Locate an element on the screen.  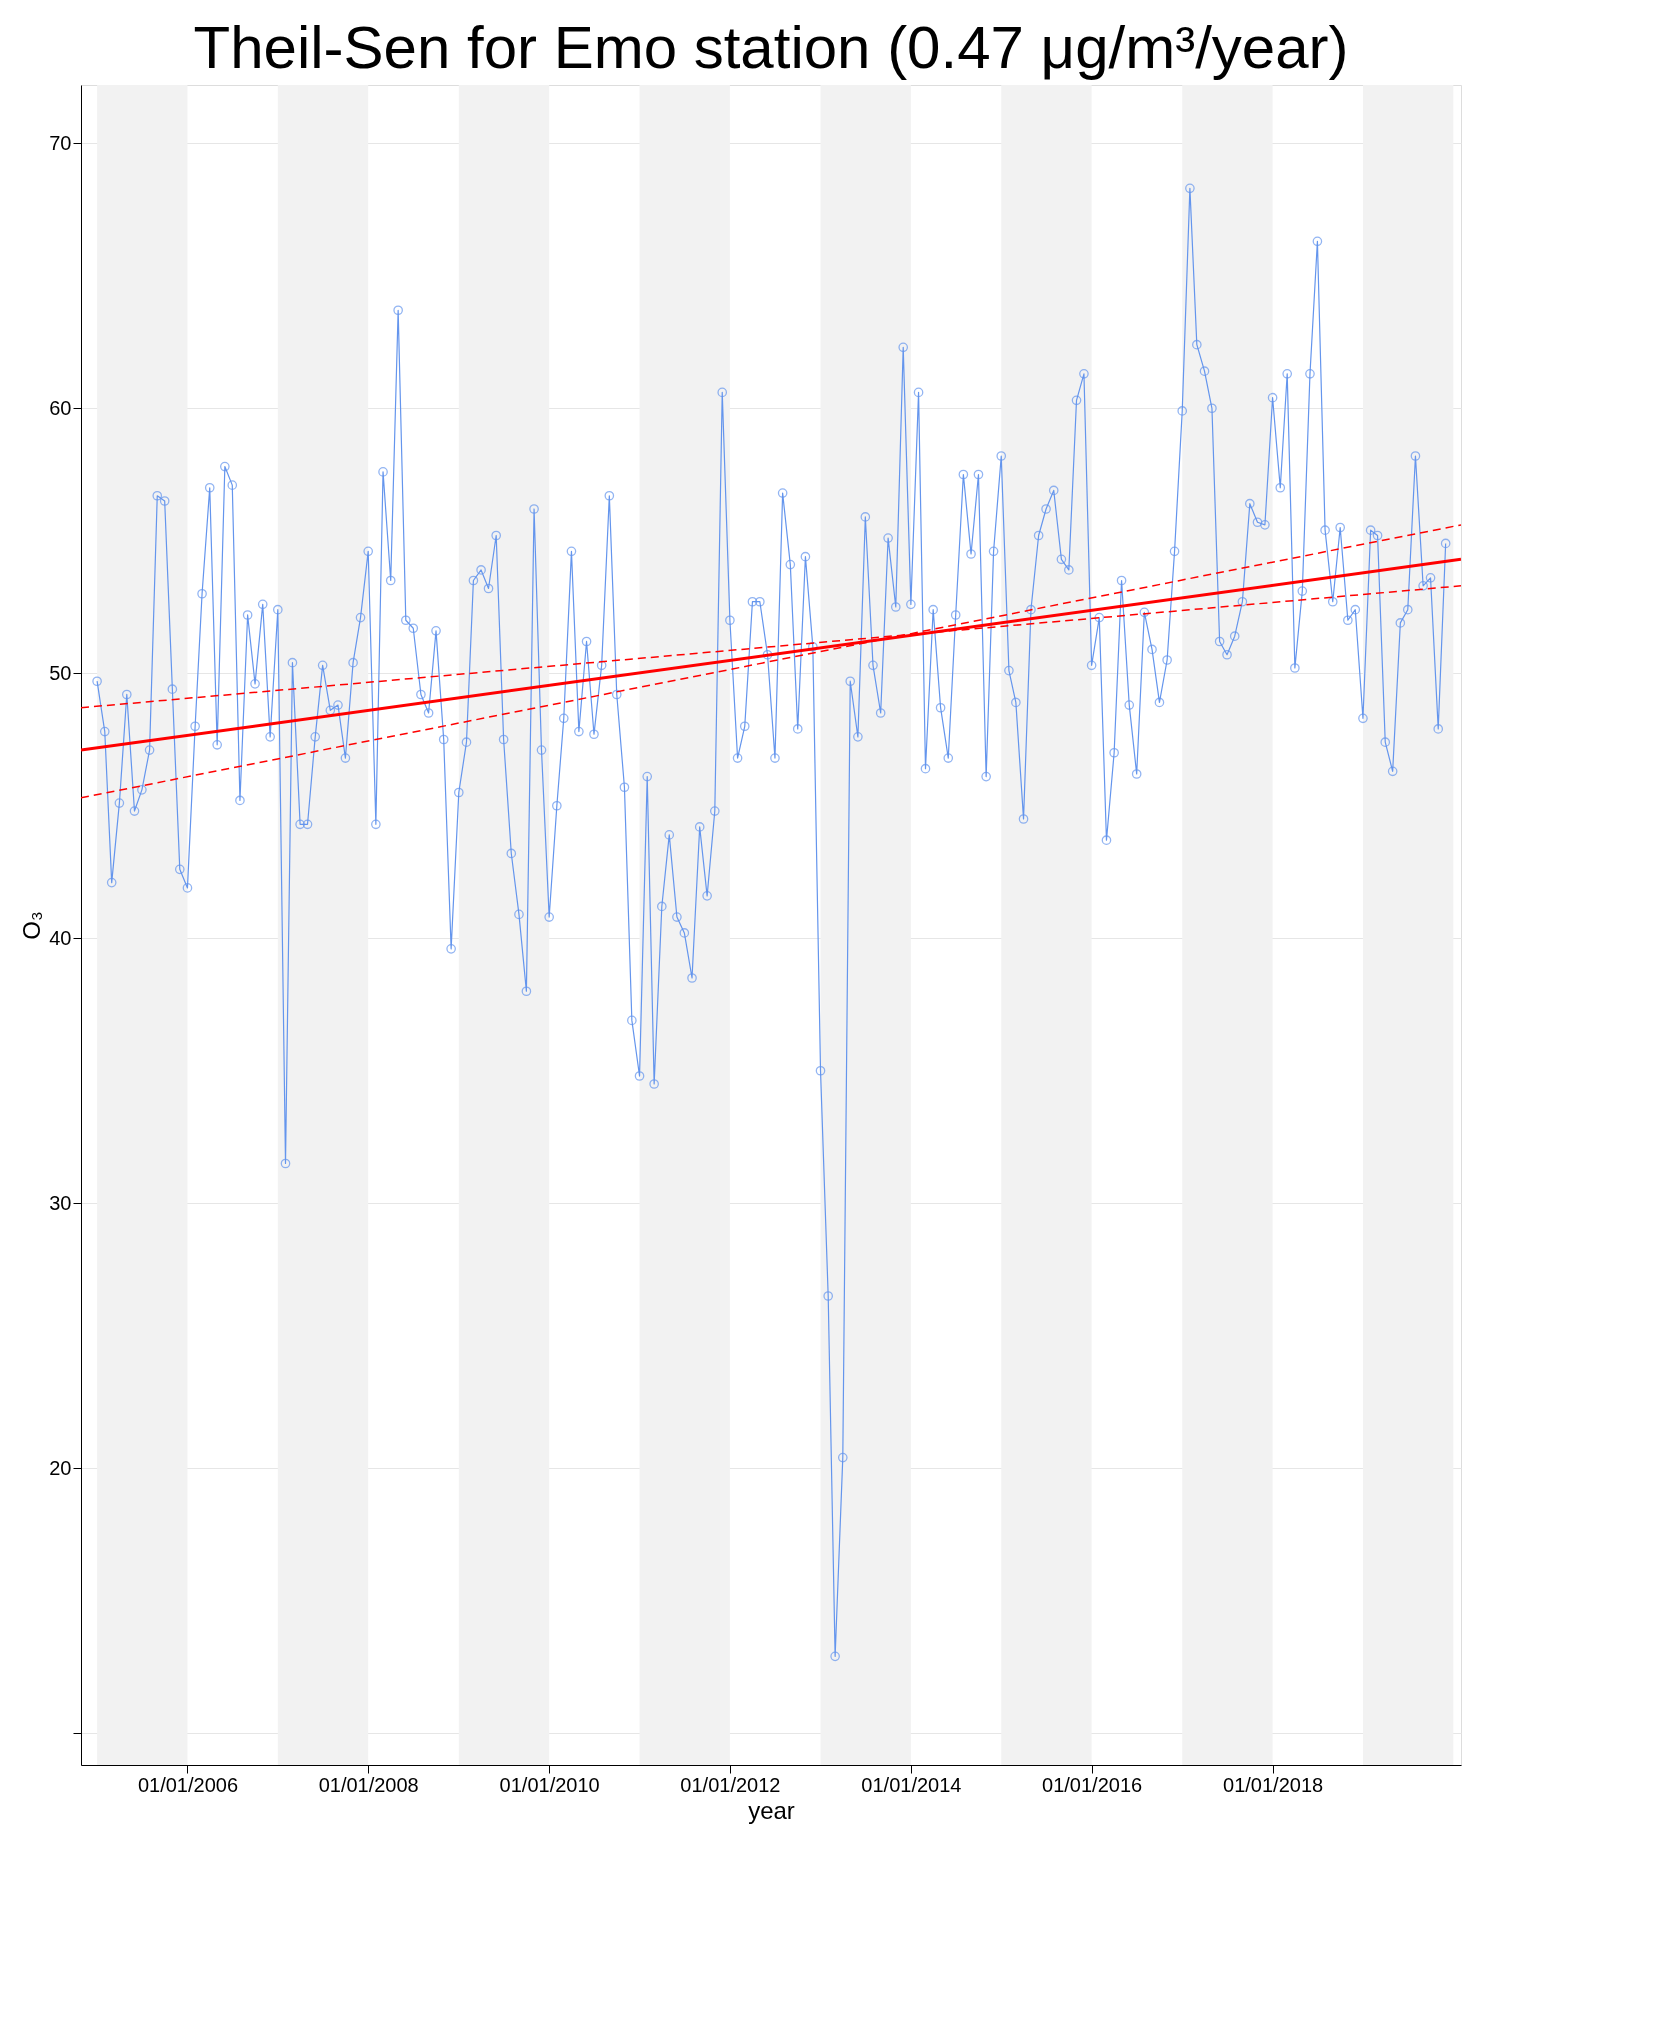
x-tick-label: 01/01/2006 is located at coordinates (188, 1784).